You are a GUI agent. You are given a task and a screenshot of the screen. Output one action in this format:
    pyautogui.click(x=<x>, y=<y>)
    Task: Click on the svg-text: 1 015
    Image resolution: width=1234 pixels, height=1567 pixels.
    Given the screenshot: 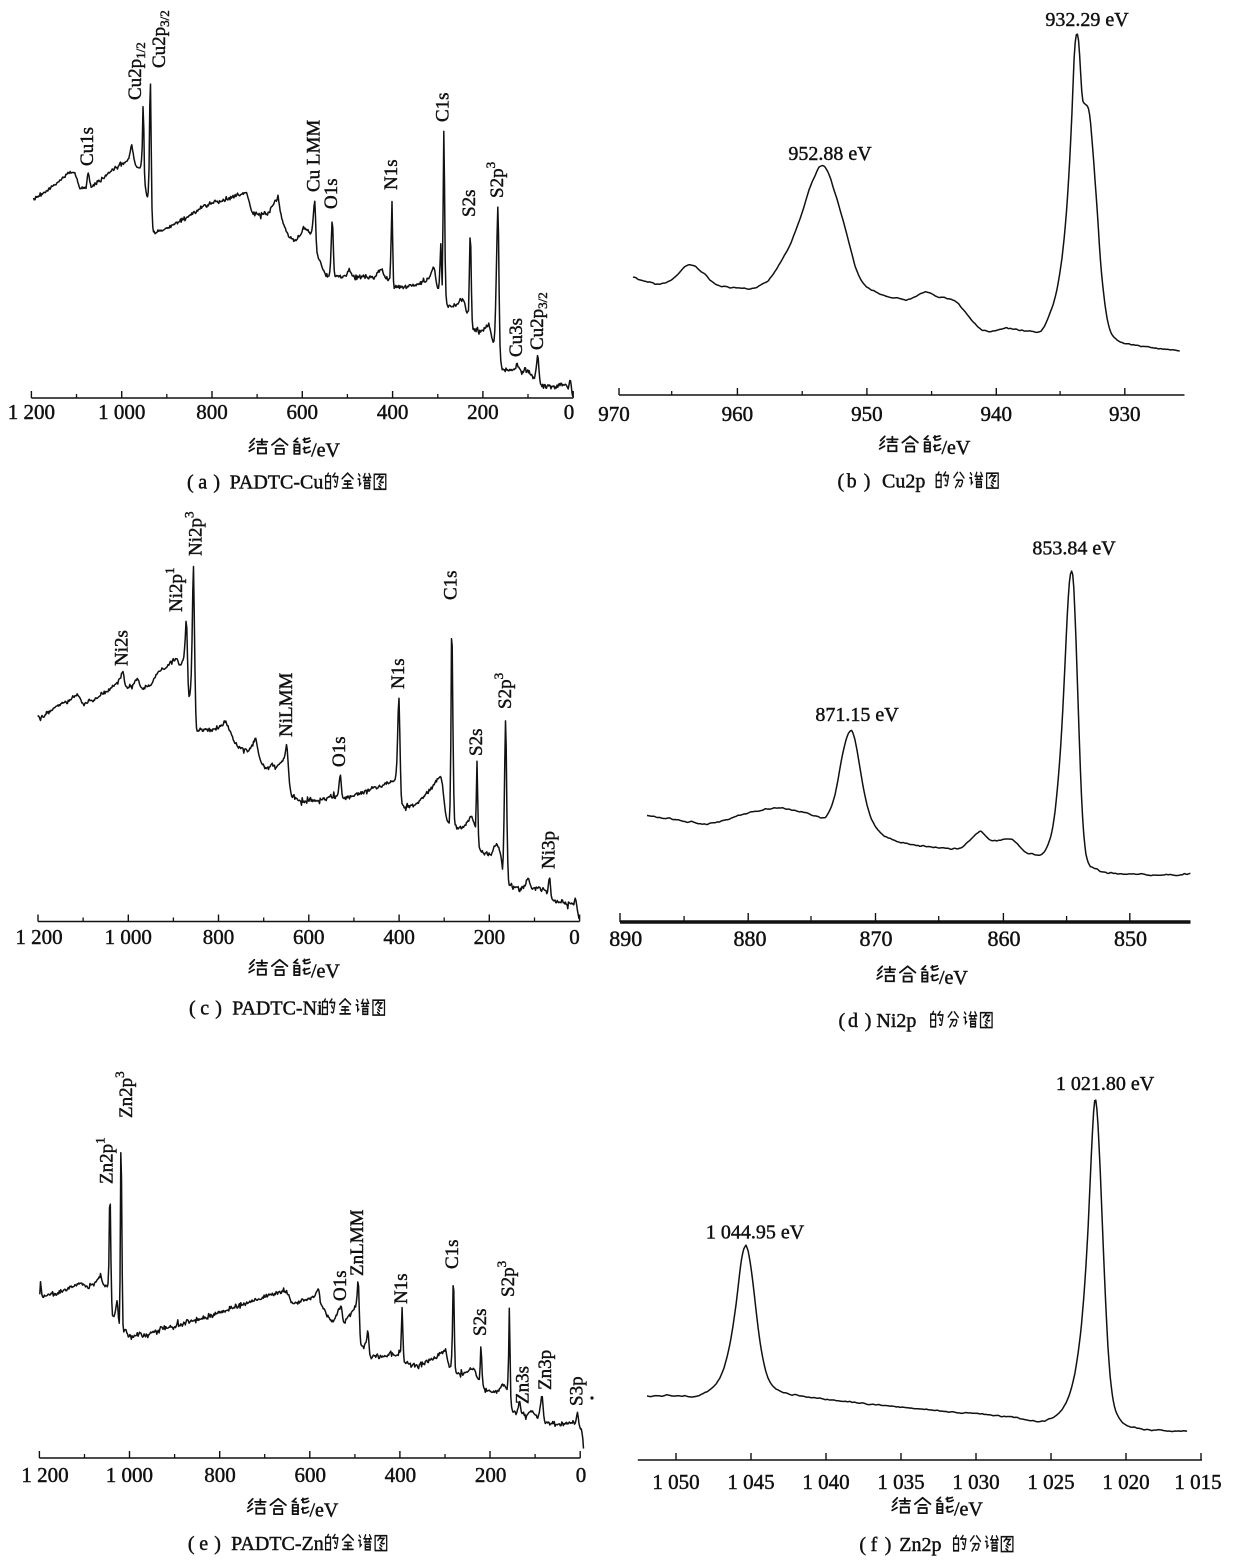 What is the action you would take?
    pyautogui.click(x=1197, y=1482)
    